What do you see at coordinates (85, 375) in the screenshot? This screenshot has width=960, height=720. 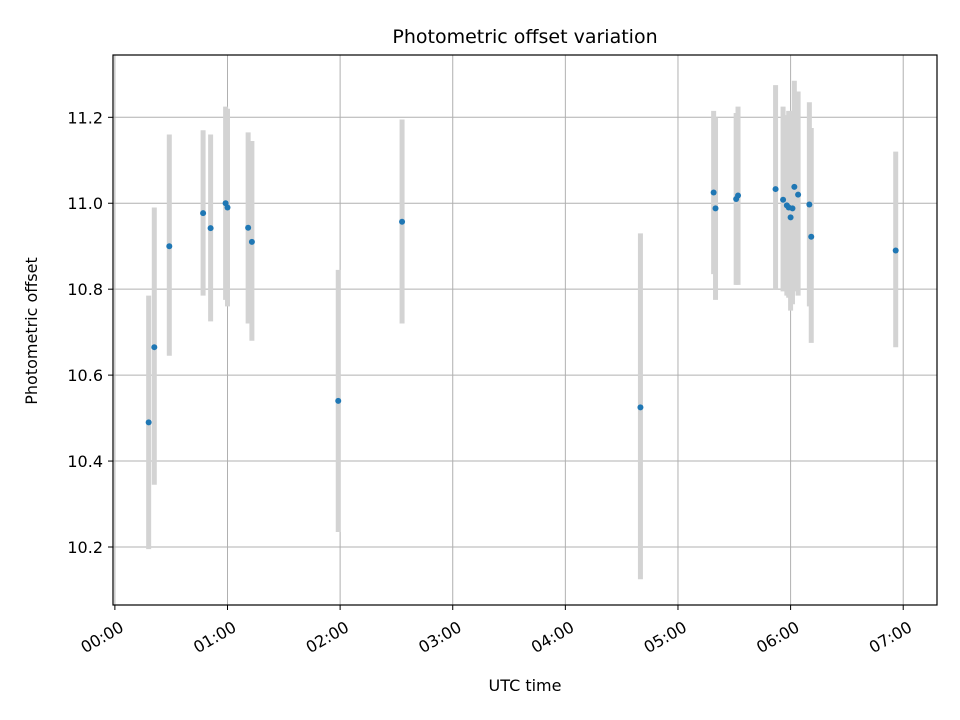 I see `y-tick-label: 10.6` at bounding box center [85, 375].